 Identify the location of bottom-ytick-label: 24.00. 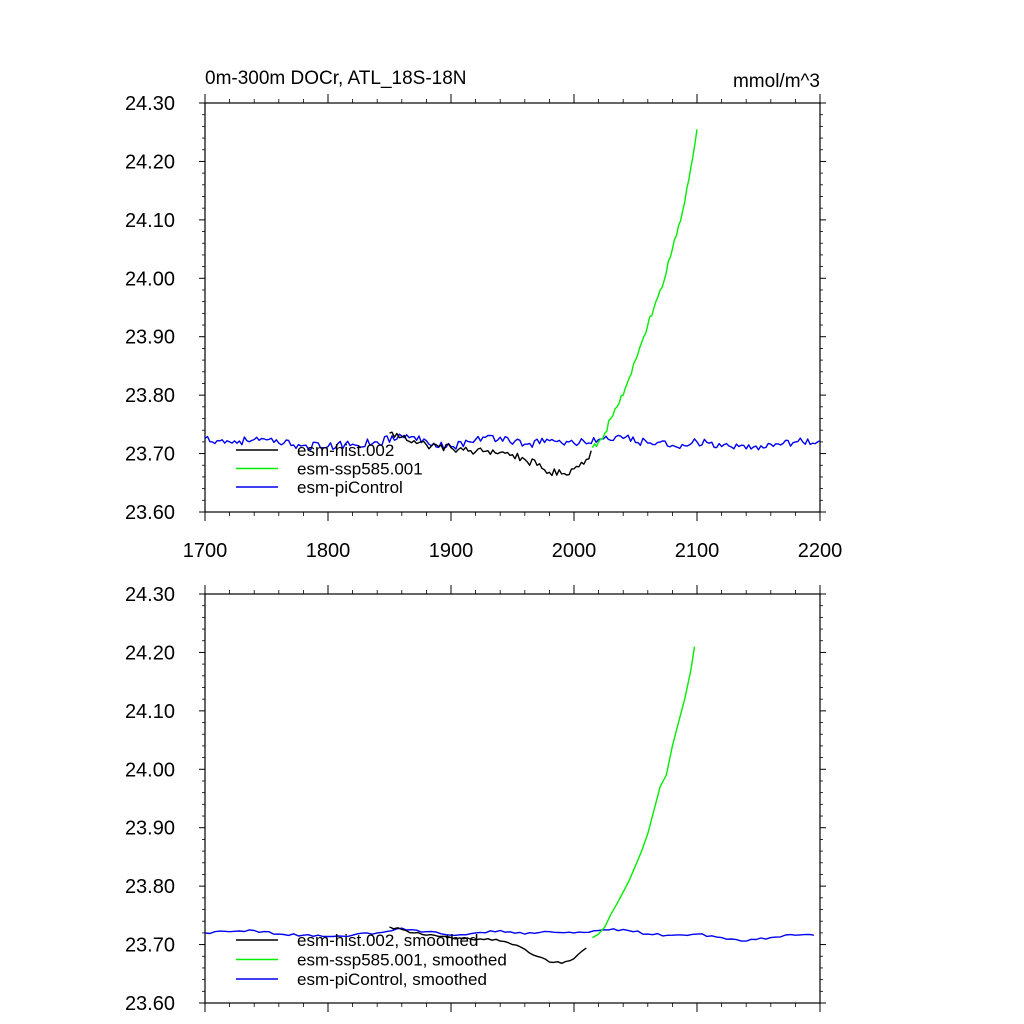
(150, 770).